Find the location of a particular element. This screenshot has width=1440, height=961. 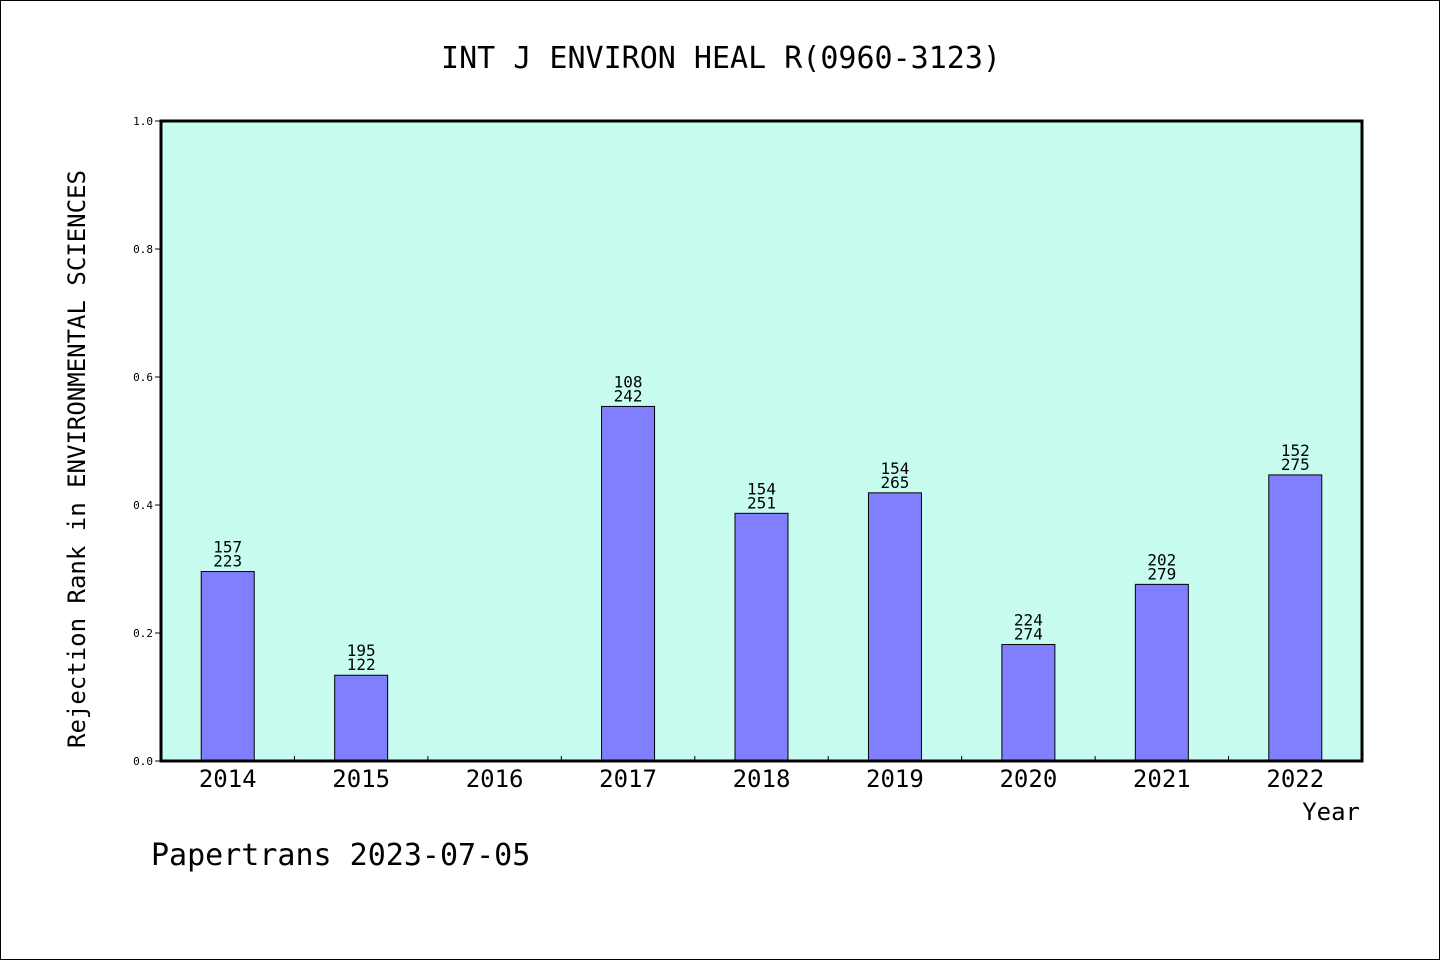

y-tick-label: 0.4 is located at coordinates (143, 505).